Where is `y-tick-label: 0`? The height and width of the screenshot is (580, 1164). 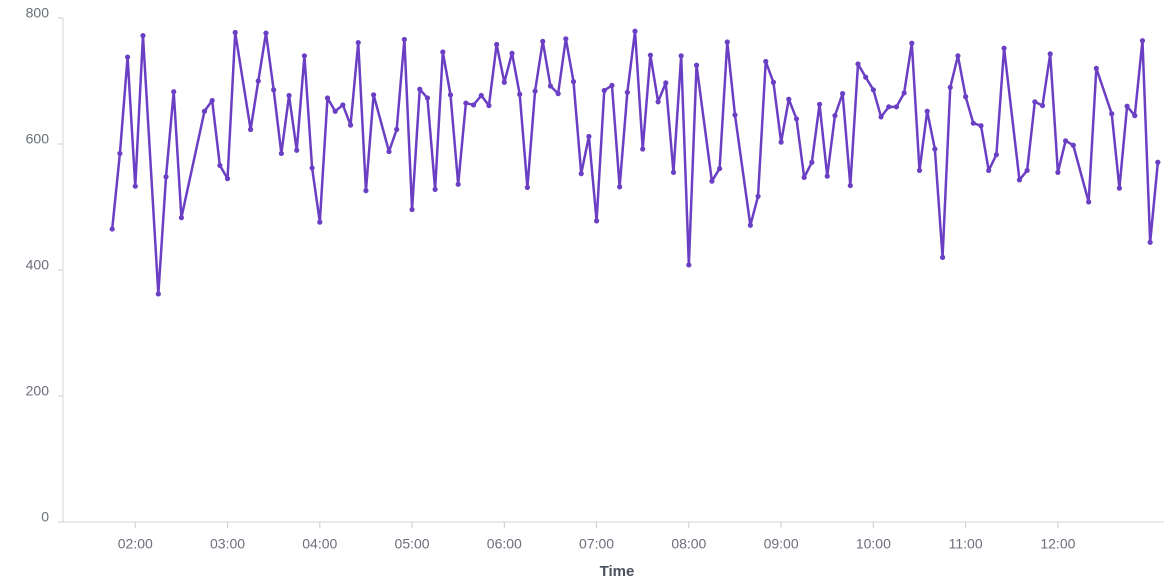 y-tick-label: 0 is located at coordinates (45, 517).